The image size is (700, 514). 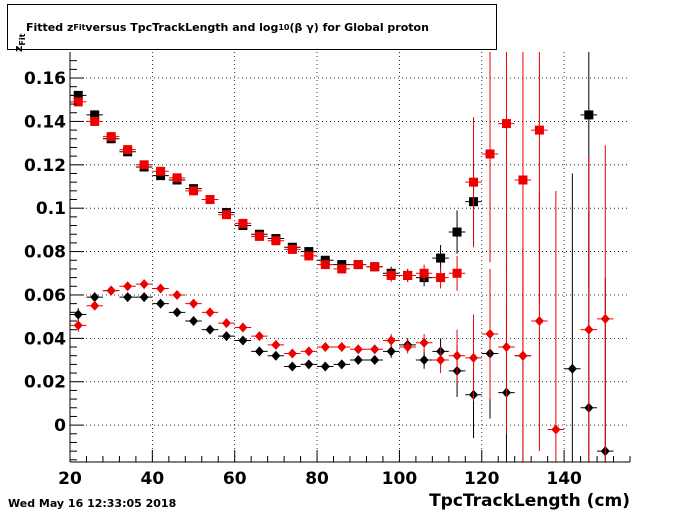 What do you see at coordinates (529, 501) in the screenshot?
I see `x-axis-title: TpcTrackLength (cm)` at bounding box center [529, 501].